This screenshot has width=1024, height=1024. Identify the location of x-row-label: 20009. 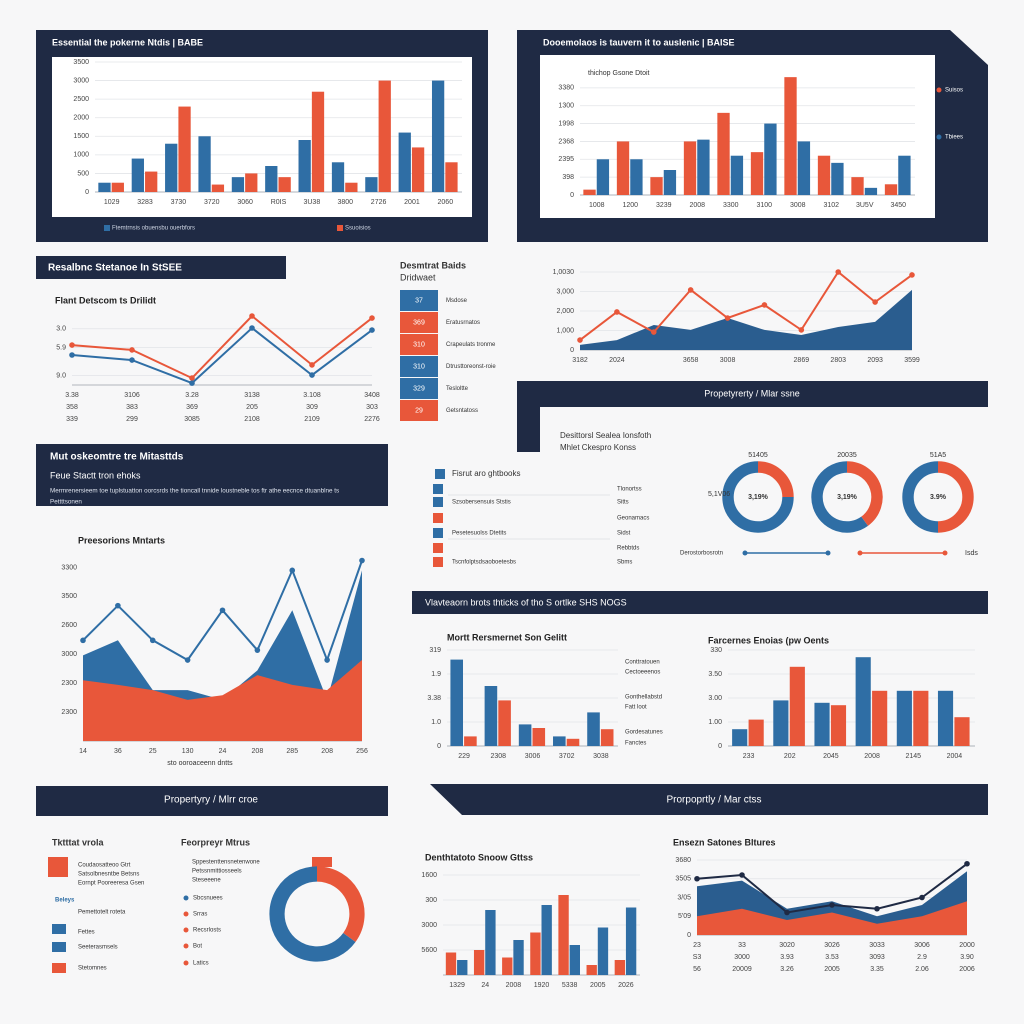
(742, 969).